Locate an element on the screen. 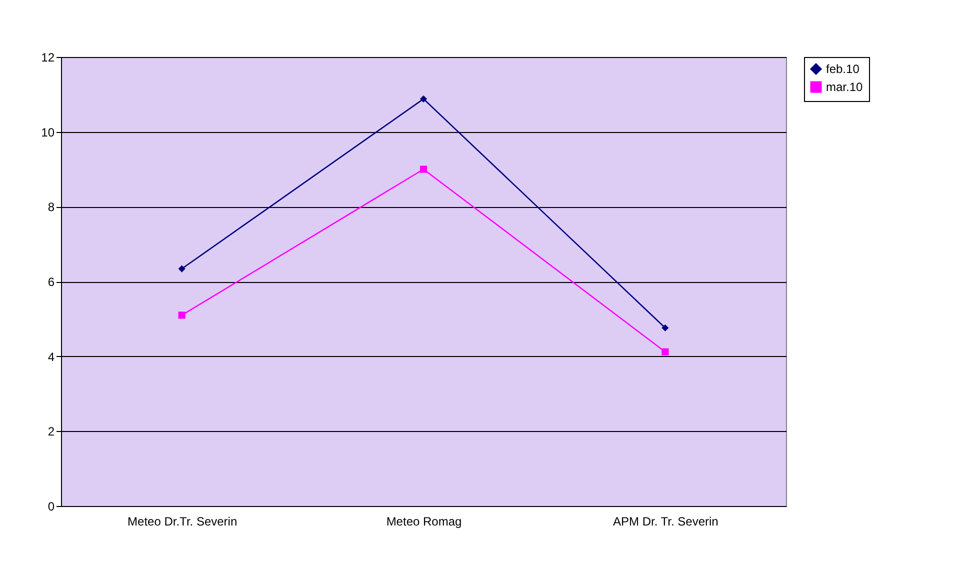  x-tick-label: Meteo Dr.Tr. Severin is located at coordinates (183, 521).